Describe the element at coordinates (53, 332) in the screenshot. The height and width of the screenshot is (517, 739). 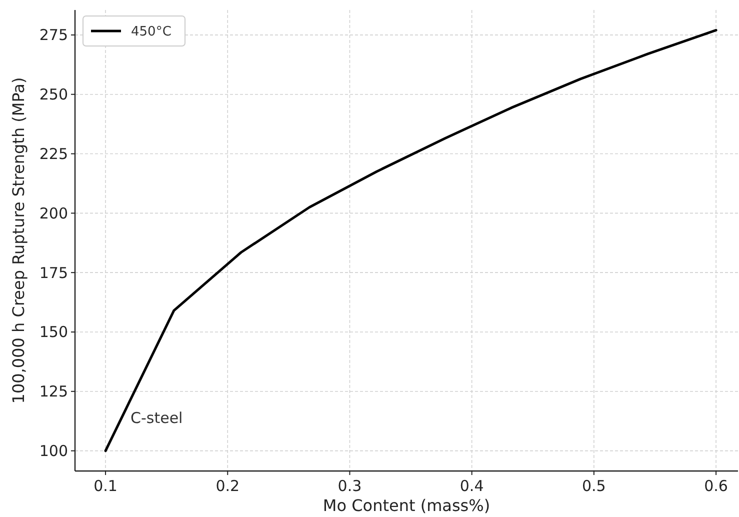
I see `y-tick-label: 150` at that location.